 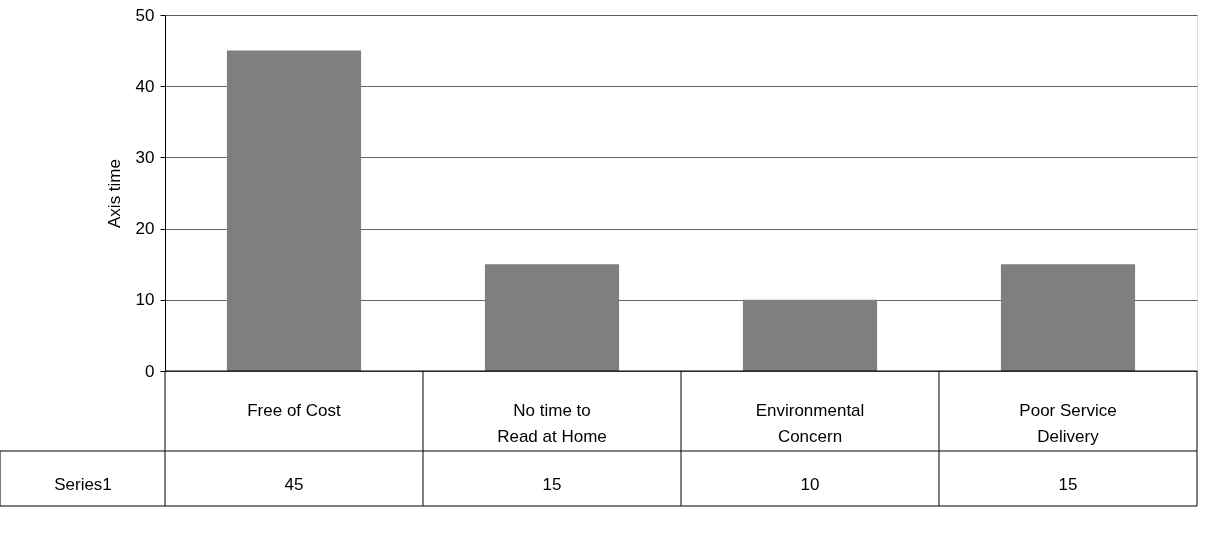 I want to click on x-tick-label: Poor Service Delivery, so click(x=1068, y=423).